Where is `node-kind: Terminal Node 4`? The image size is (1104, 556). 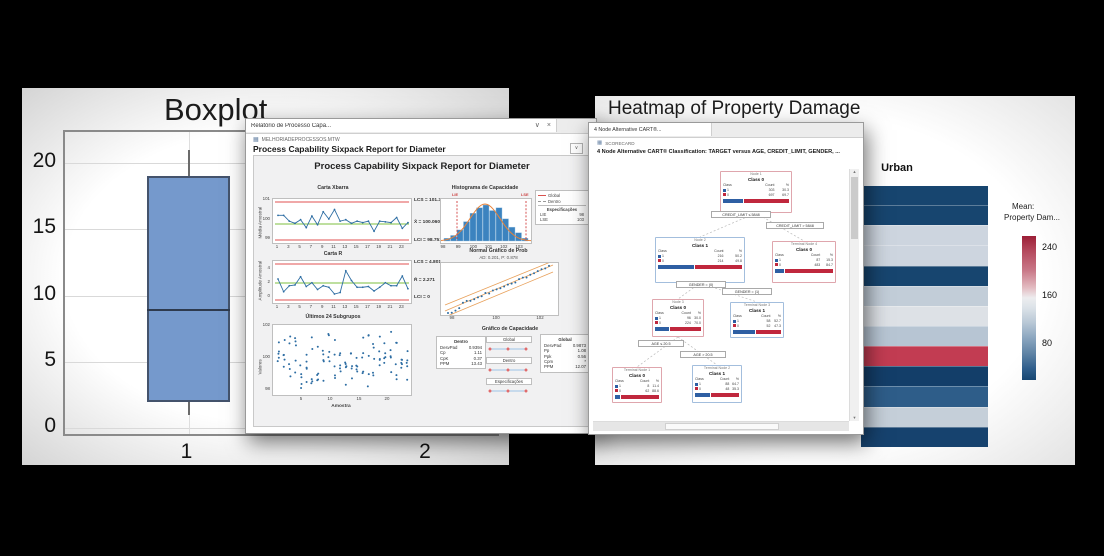
node-kind: Terminal Node 4 is located at coordinates (804, 244).